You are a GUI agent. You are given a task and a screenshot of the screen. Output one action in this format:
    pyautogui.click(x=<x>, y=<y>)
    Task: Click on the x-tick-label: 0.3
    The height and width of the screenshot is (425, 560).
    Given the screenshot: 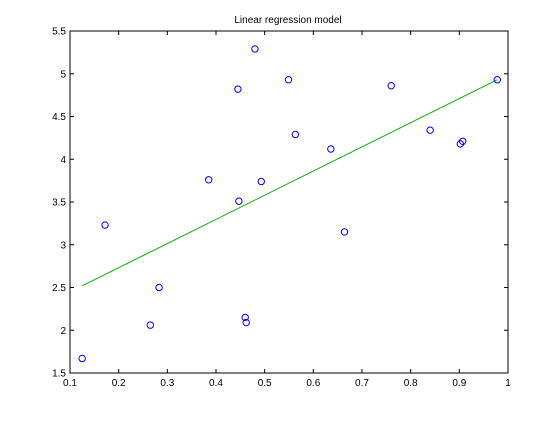 What is the action you would take?
    pyautogui.click(x=167, y=383)
    